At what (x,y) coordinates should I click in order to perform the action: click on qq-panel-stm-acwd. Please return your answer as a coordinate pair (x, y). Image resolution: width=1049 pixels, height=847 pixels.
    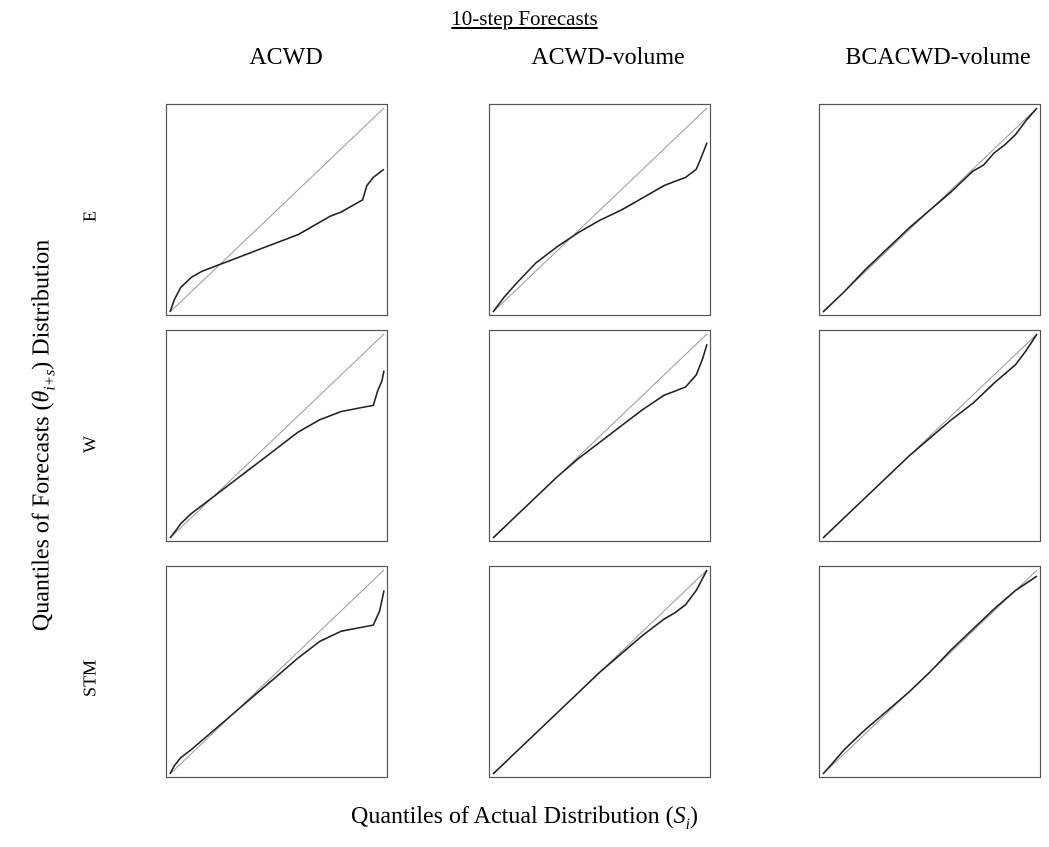
    Looking at the image, I should click on (277, 672).